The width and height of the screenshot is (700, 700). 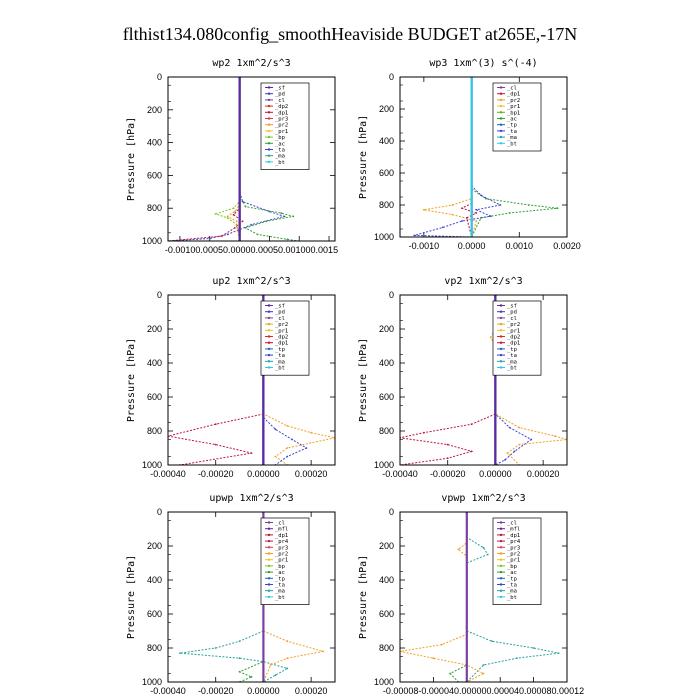 I want to click on wp2-legend-label: _sf, so click(x=280, y=89).